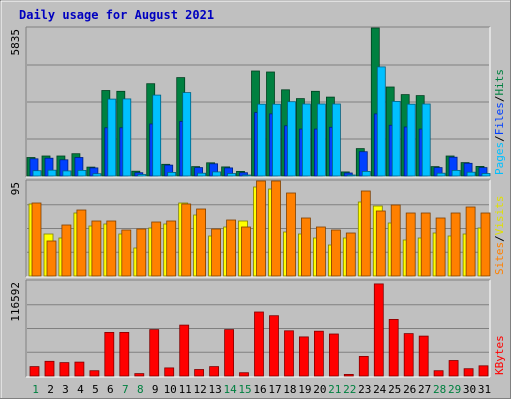 This screenshot has height=400, width=512. What do you see at coordinates (199, 389) in the screenshot?
I see `x-tick-label-day-12: 12` at bounding box center [199, 389].